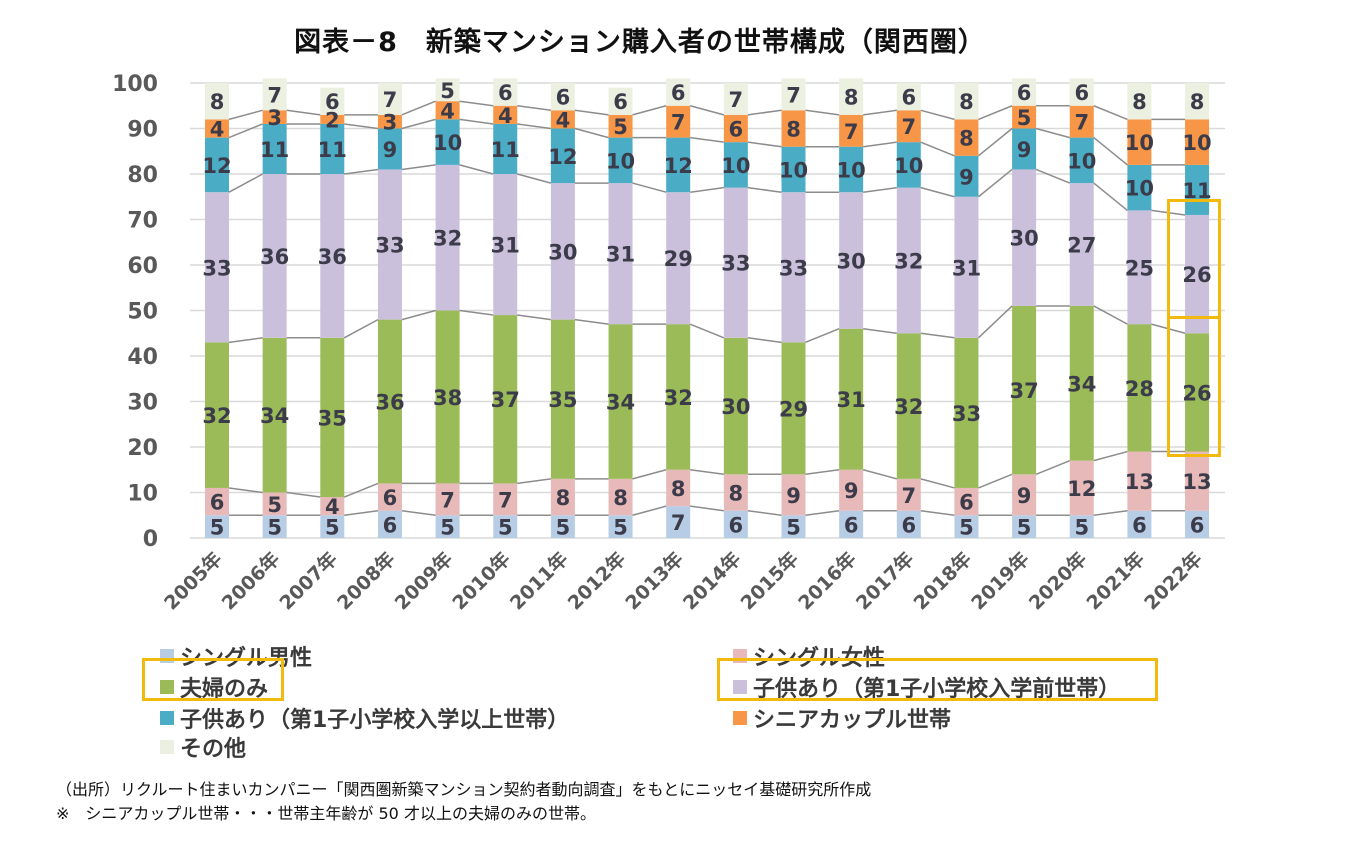 Image resolution: width=1351 pixels, height=847 pixels. What do you see at coordinates (1139, 389) in the screenshot?
I see `data-label: 28` at bounding box center [1139, 389].